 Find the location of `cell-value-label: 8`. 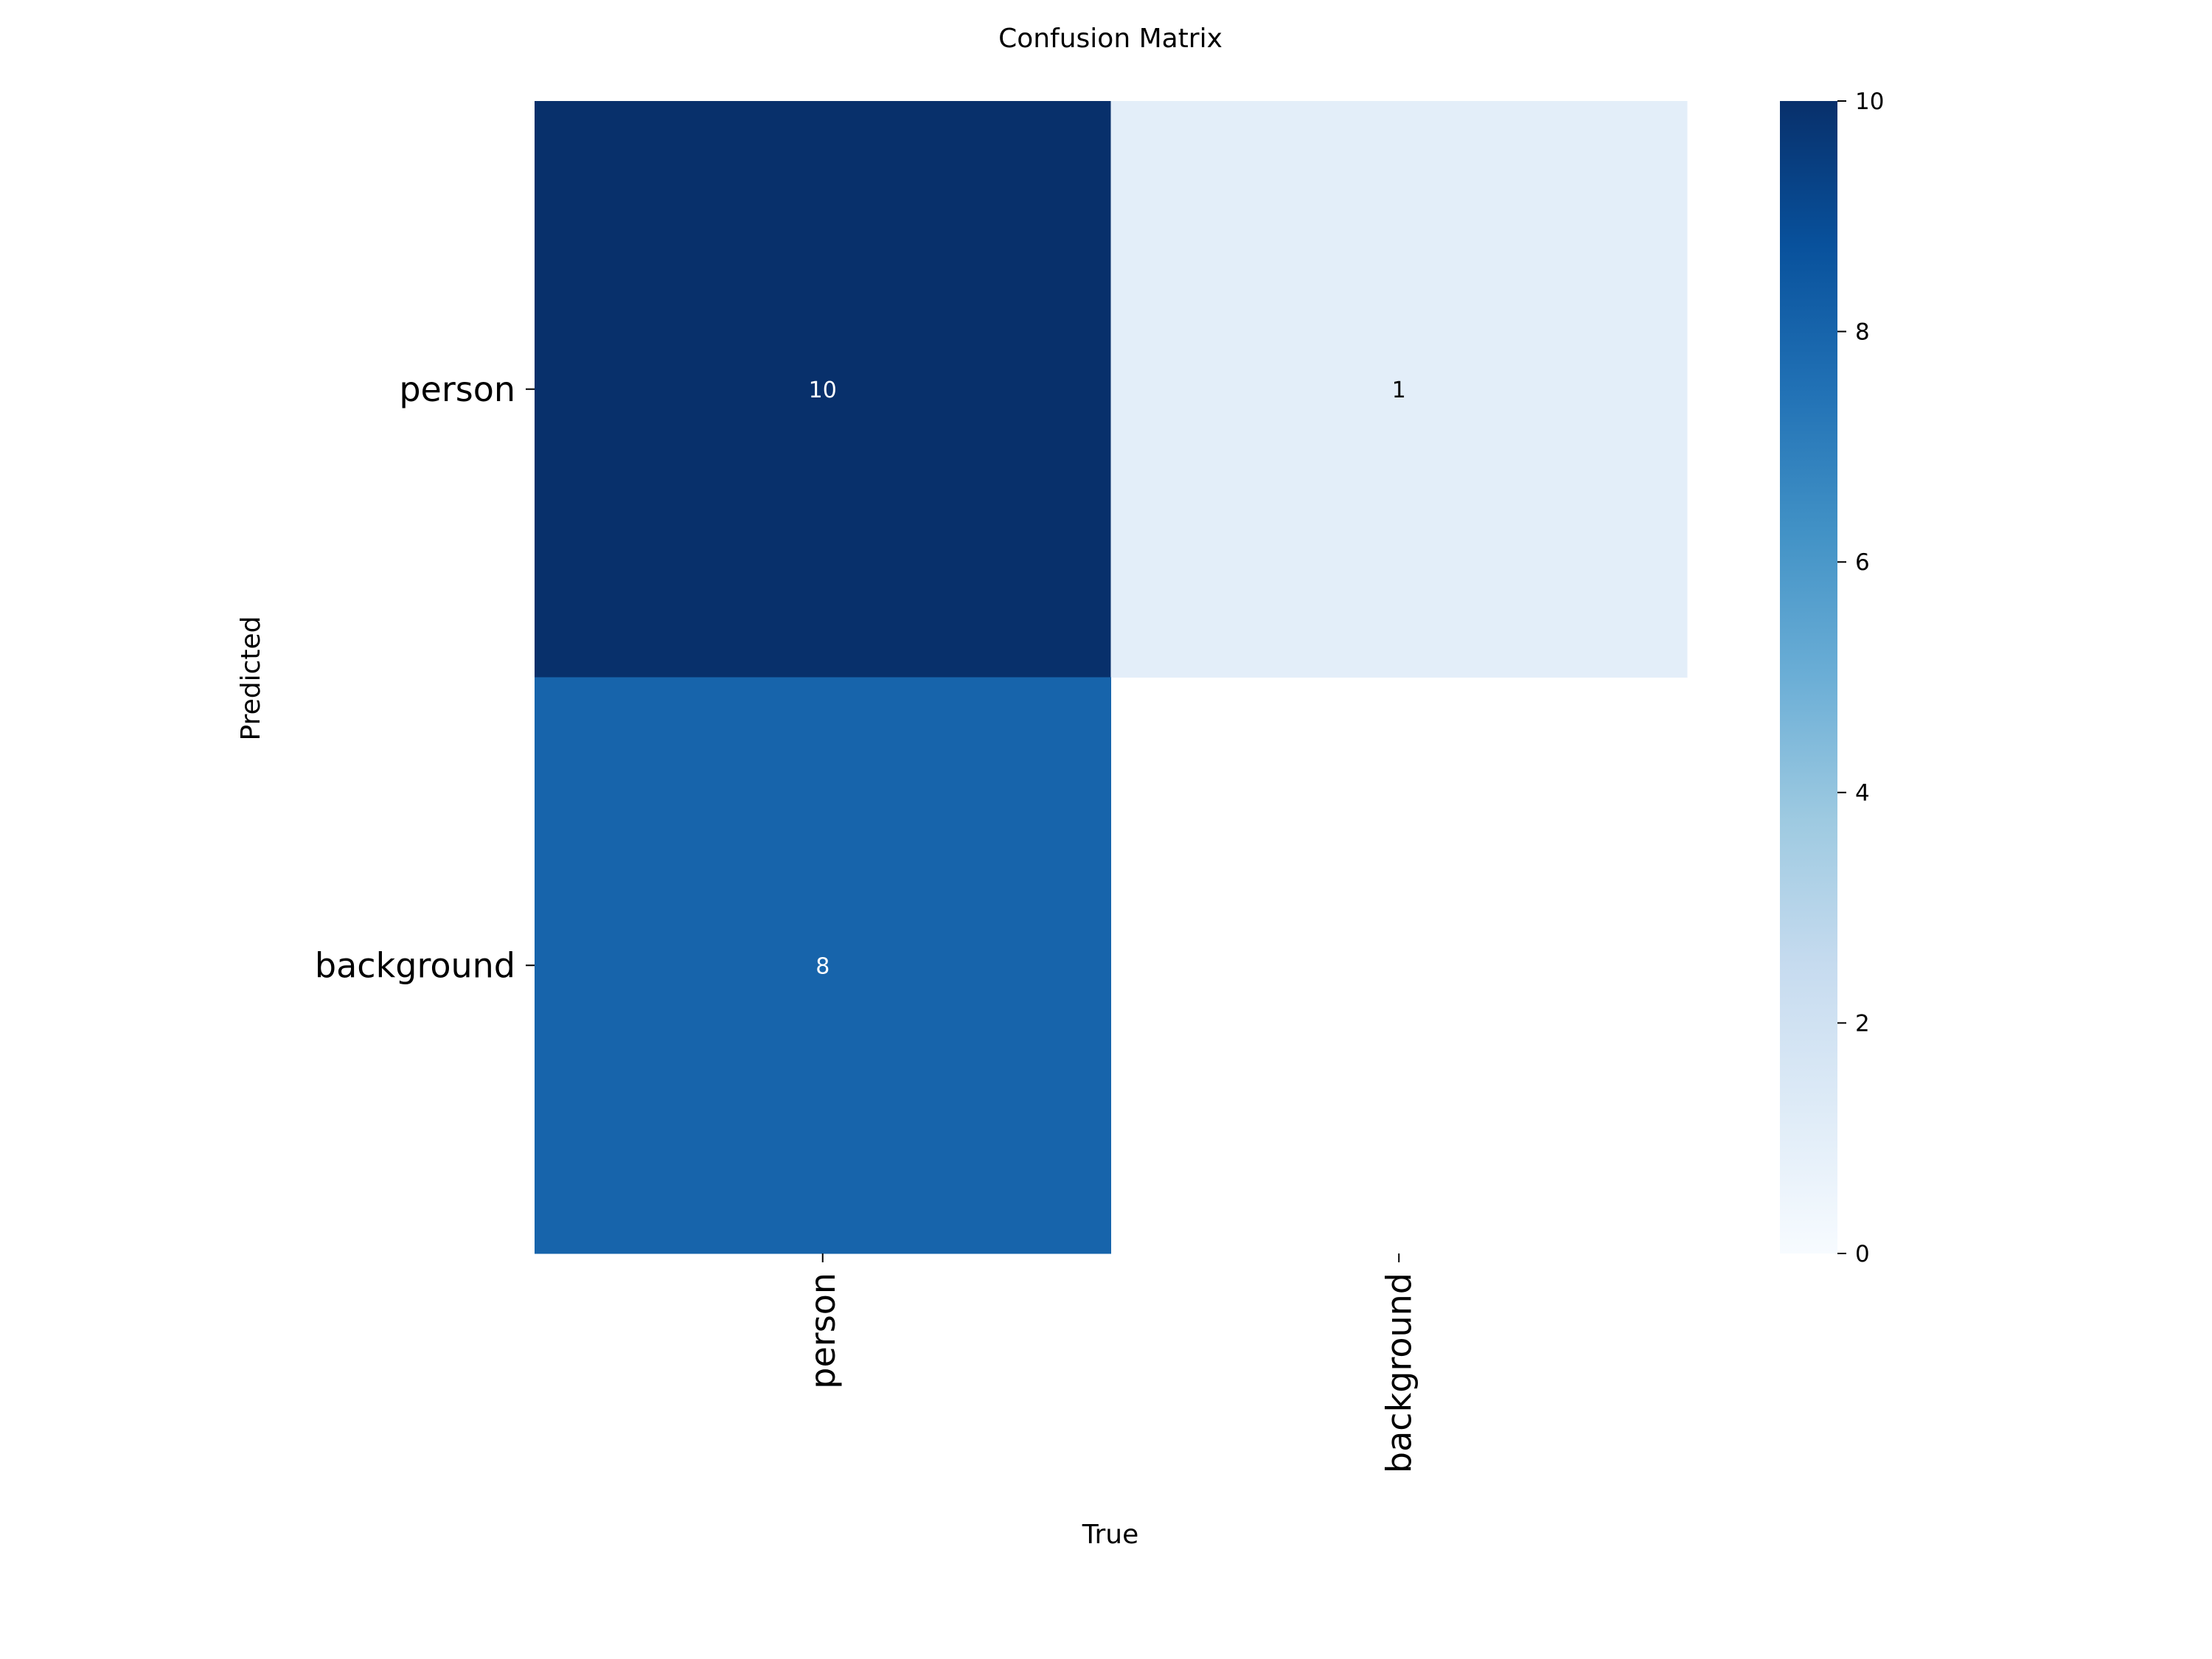

cell-value-label: 8 is located at coordinates (822, 966).